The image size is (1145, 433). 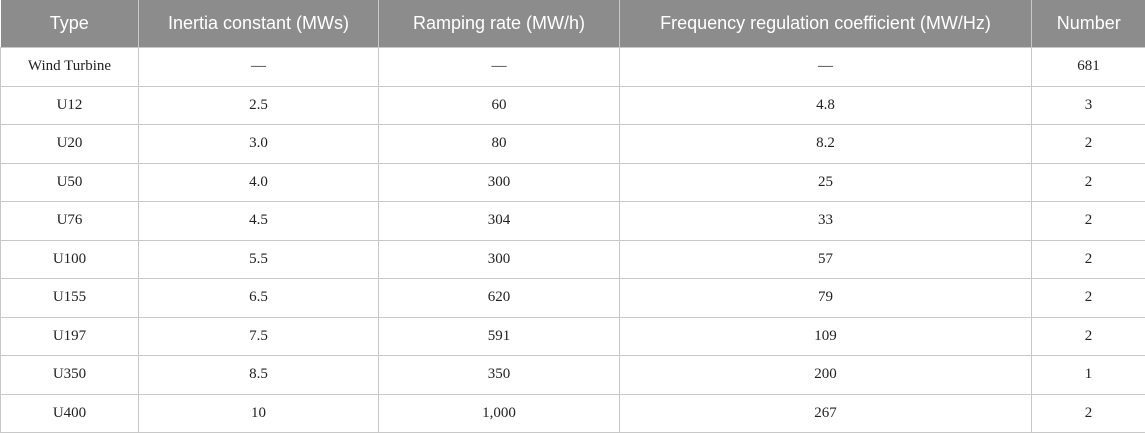 What do you see at coordinates (499, 336) in the screenshot?
I see `table-cell: 591` at bounding box center [499, 336].